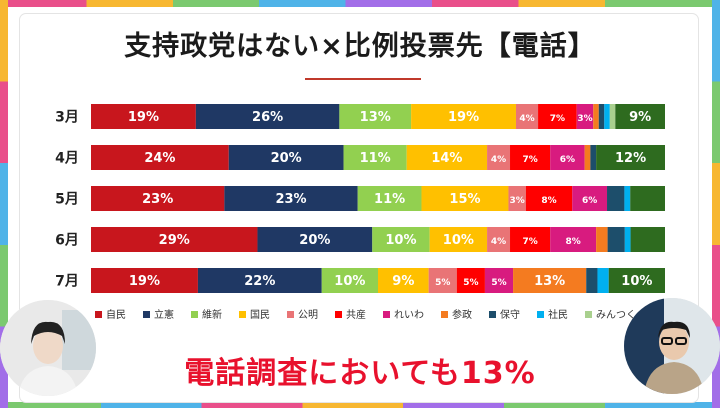 This screenshot has width=720, height=408. I want to click on legend-label: 保守, so click(510, 314).